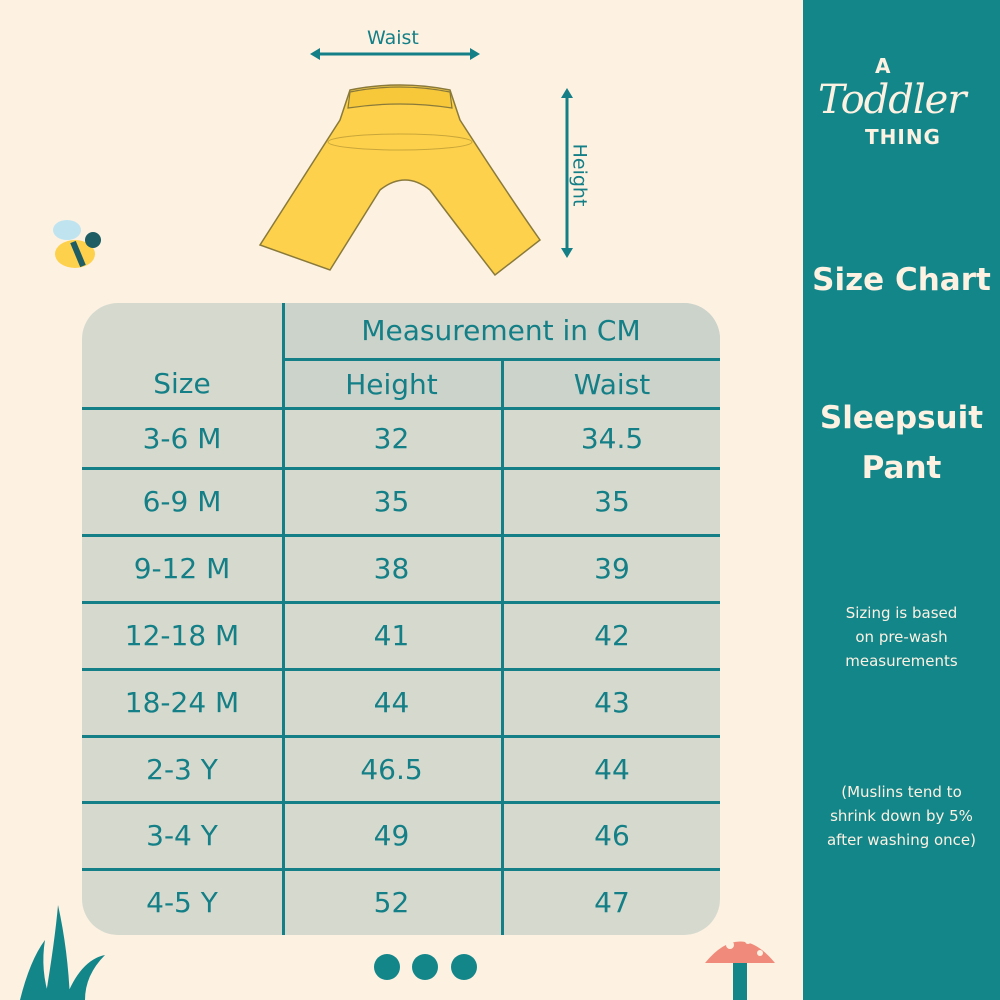 The image size is (1000, 1000). Describe the element at coordinates (182, 568) in the screenshot. I see `size-cell: 9-12 M` at that location.